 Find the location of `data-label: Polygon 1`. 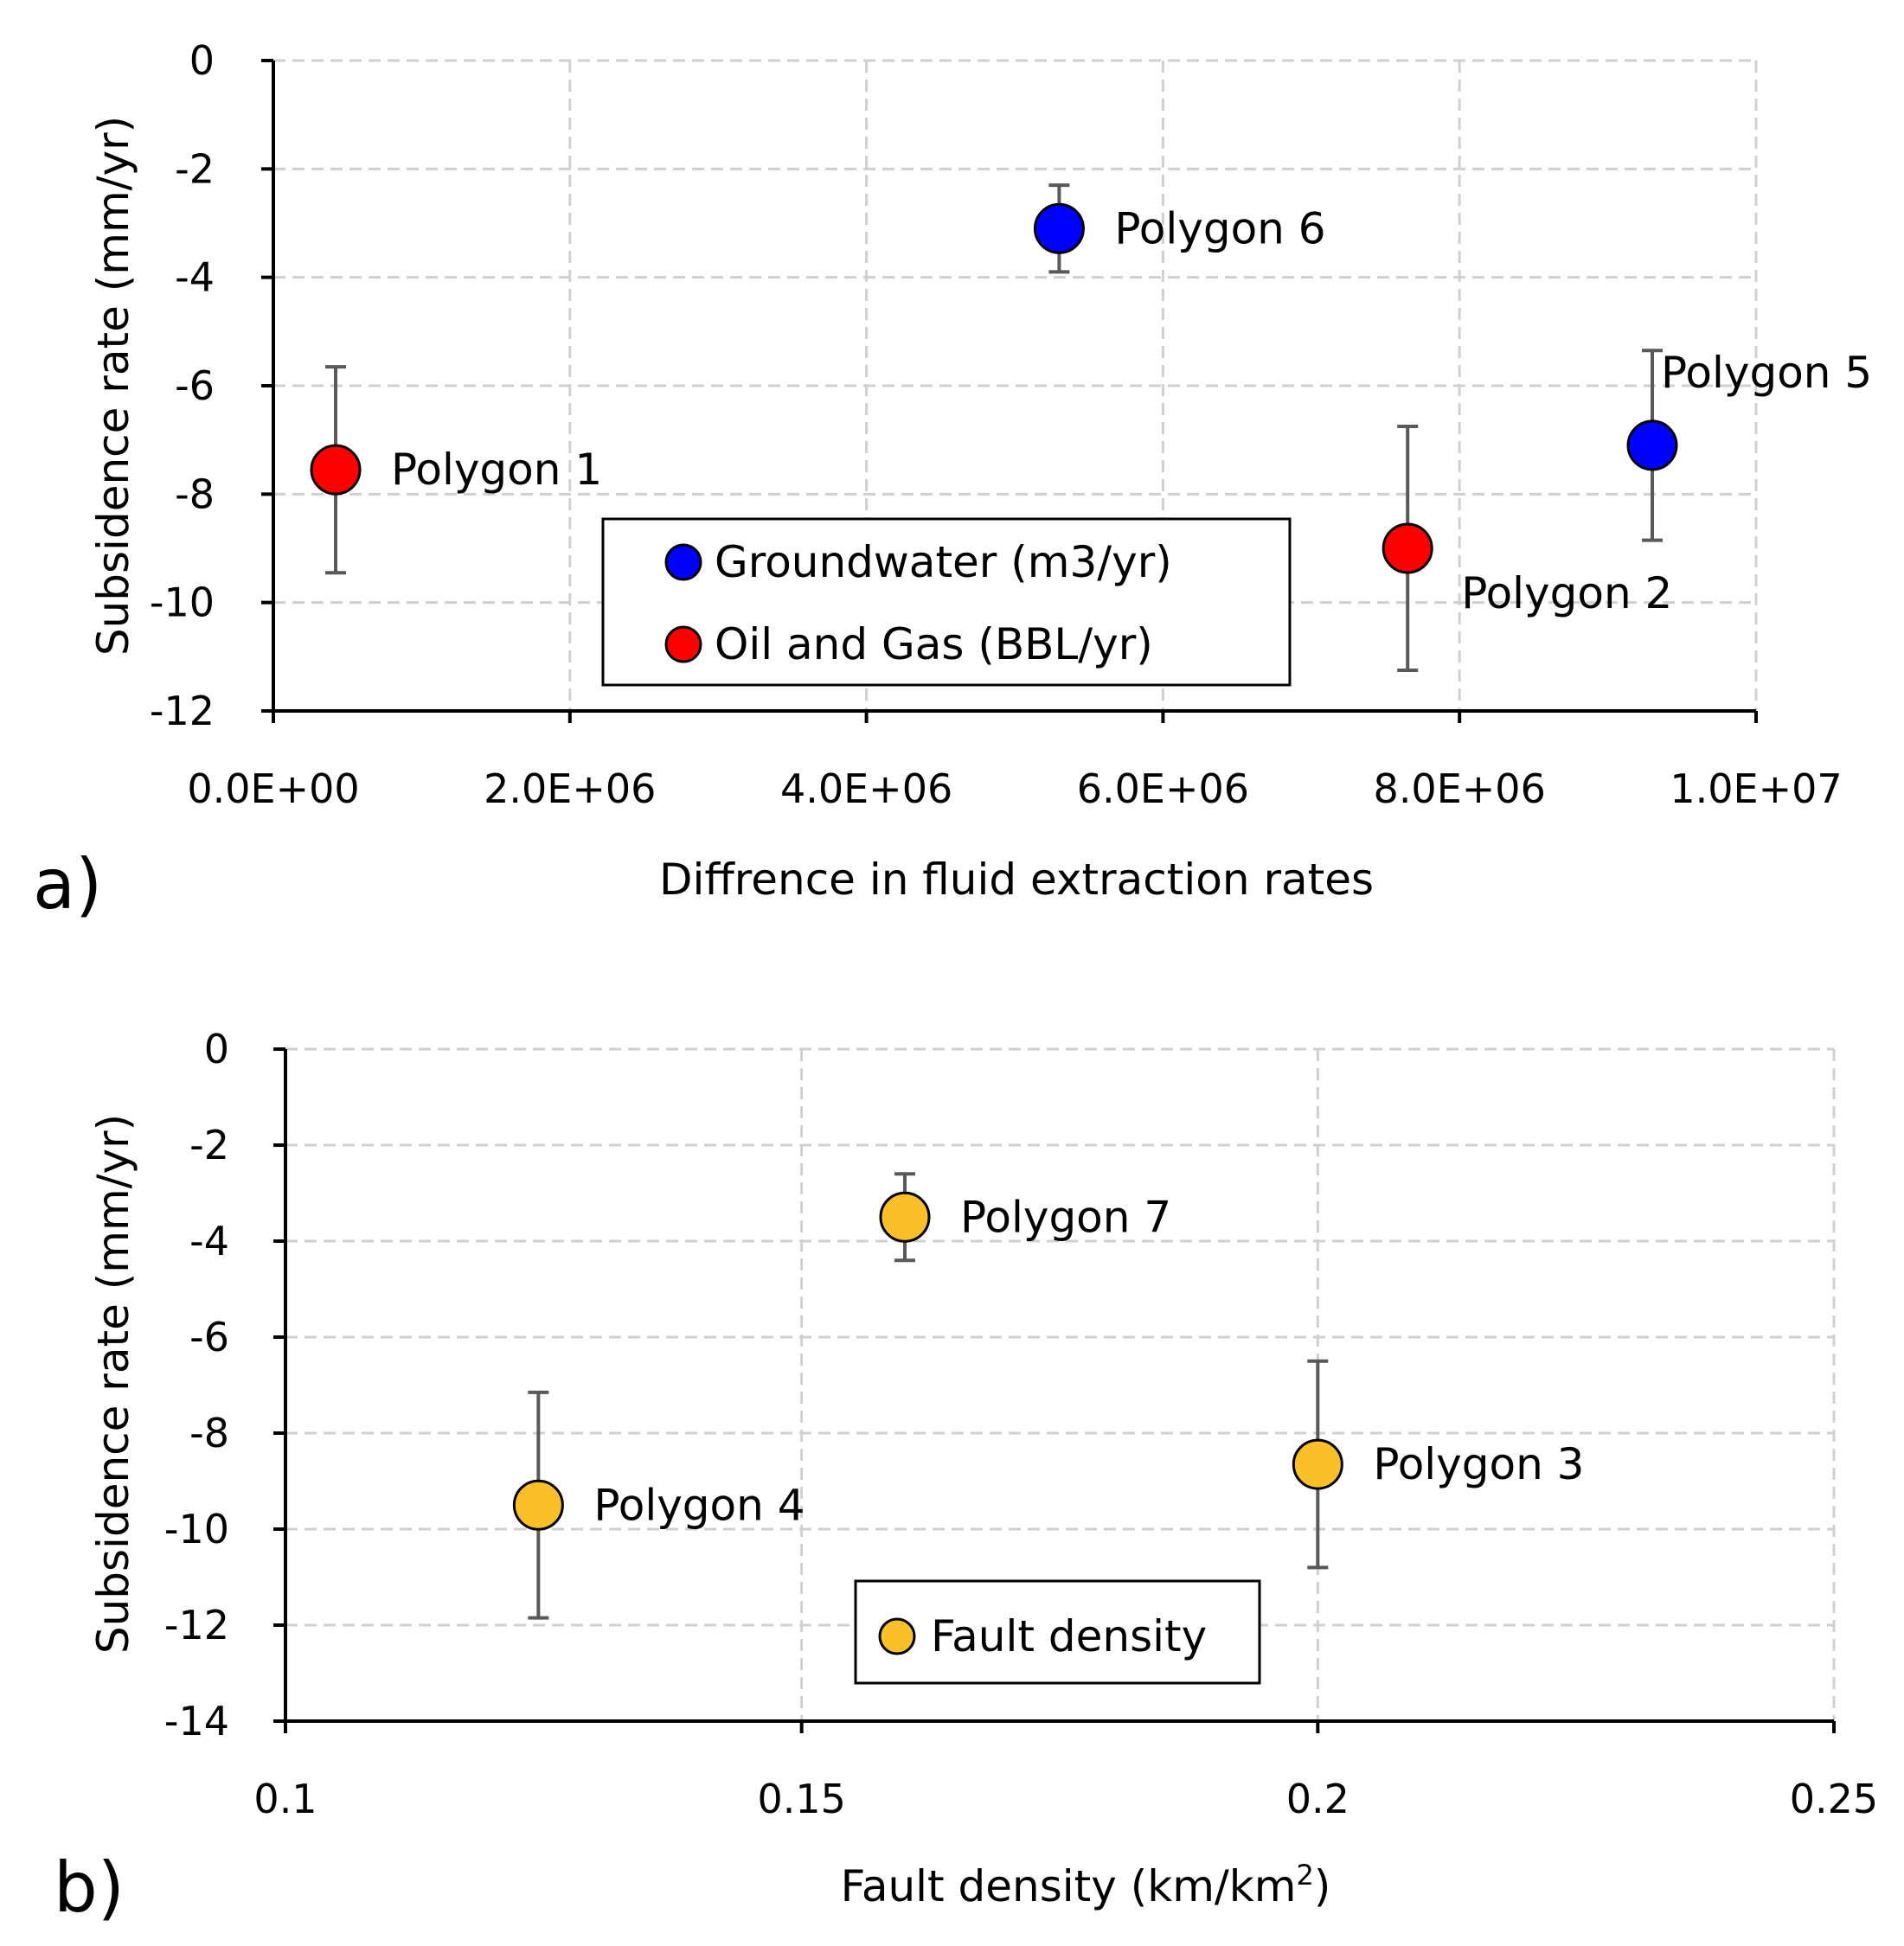

data-label: Polygon 1 is located at coordinates (496, 470).